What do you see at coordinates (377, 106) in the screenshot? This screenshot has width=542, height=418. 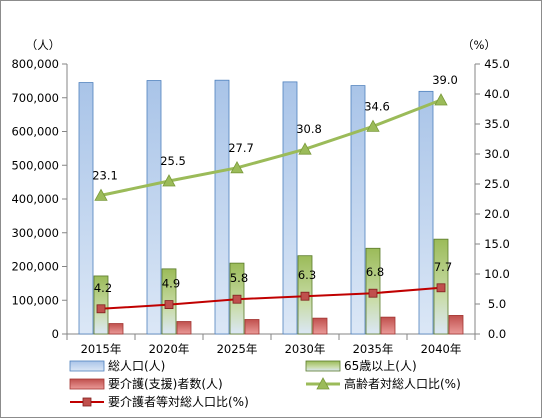 I see `data-label: 34.6` at bounding box center [377, 106].